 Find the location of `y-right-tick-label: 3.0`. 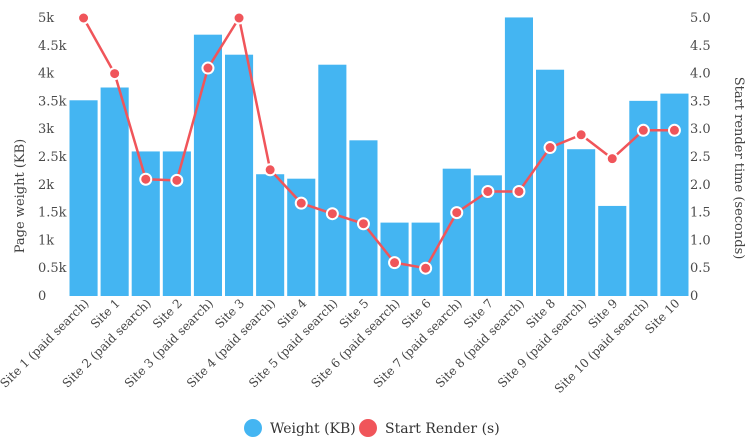

y-right-tick-label: 3.0 is located at coordinates (700, 129).